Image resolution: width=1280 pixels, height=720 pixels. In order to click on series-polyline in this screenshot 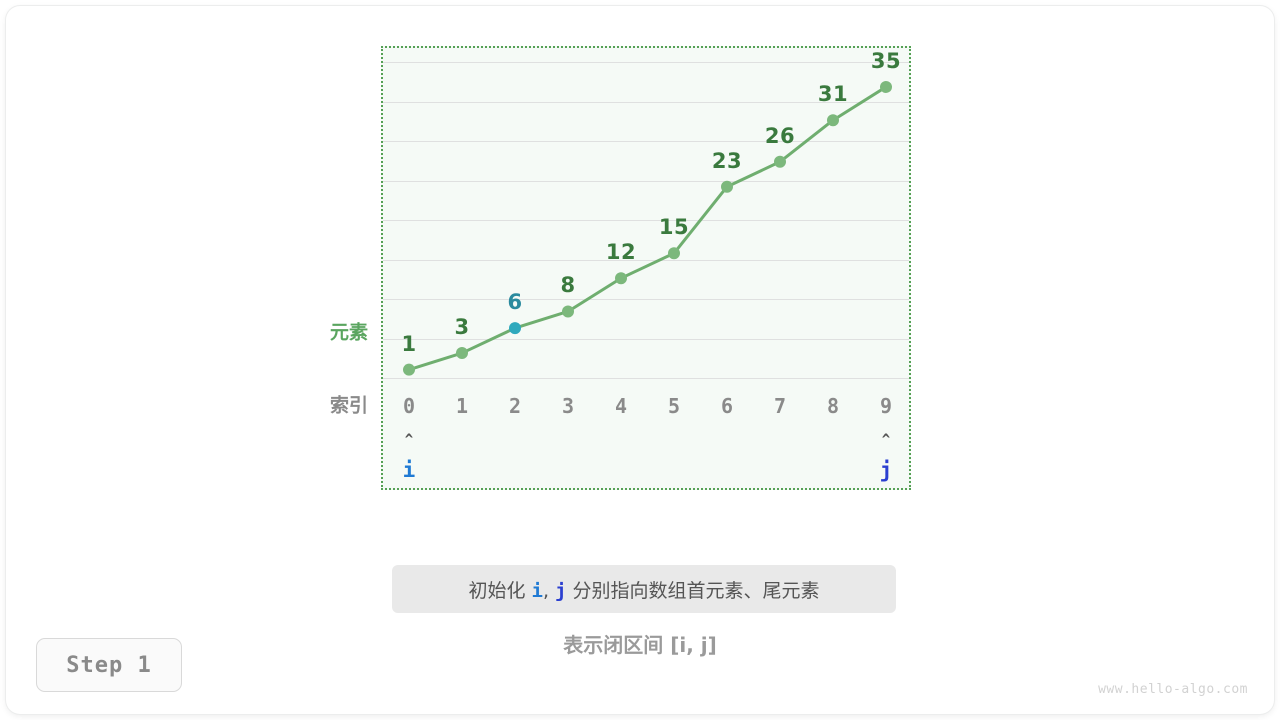, I will do `click(647, 228)`.